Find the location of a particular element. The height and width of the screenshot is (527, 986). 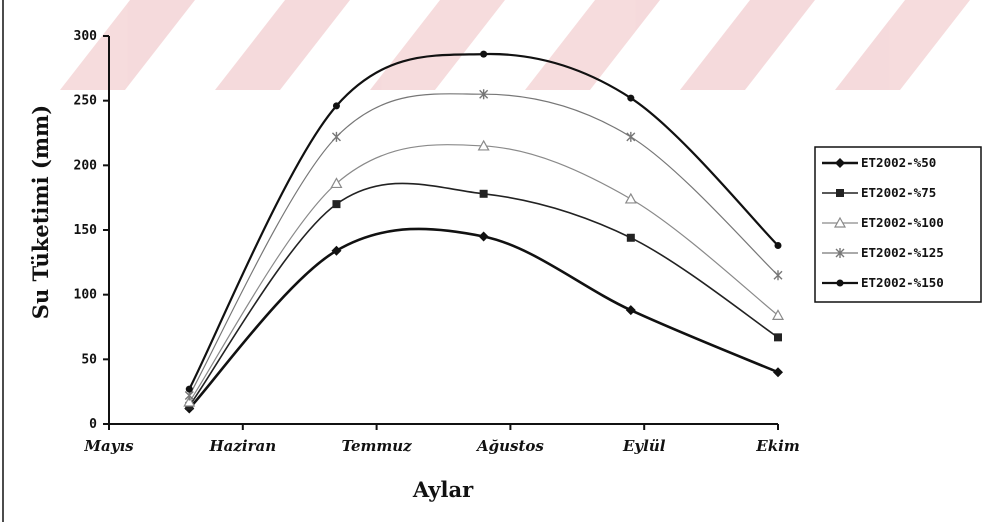

y-tick-label: 100 is located at coordinates (86, 295).